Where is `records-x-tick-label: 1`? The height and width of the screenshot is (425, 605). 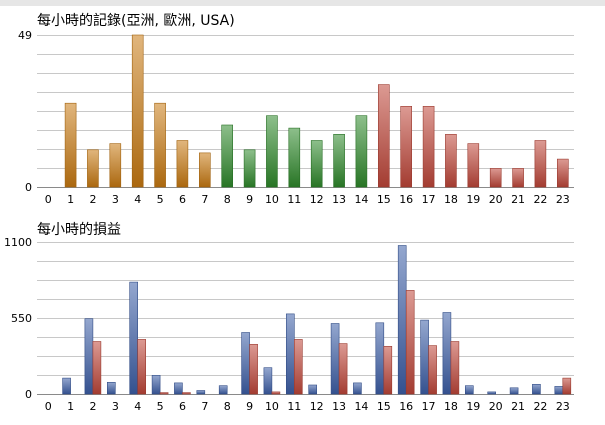
records-x-tick-label: 1 is located at coordinates (70, 199).